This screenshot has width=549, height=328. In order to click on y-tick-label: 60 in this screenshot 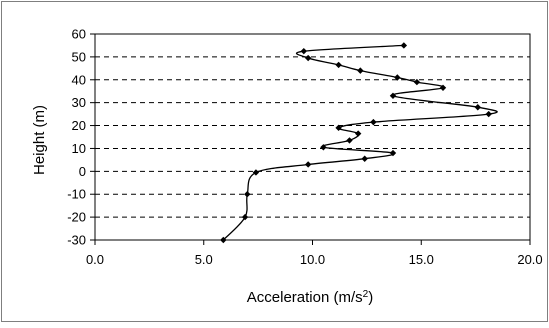, I will do `click(79, 34)`.